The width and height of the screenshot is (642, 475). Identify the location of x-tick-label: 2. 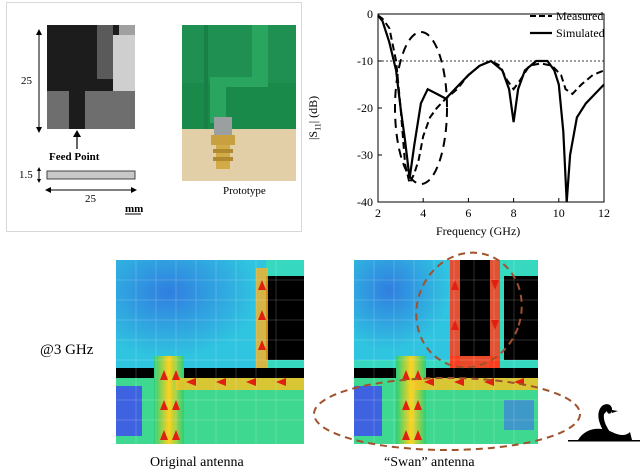
(378, 213).